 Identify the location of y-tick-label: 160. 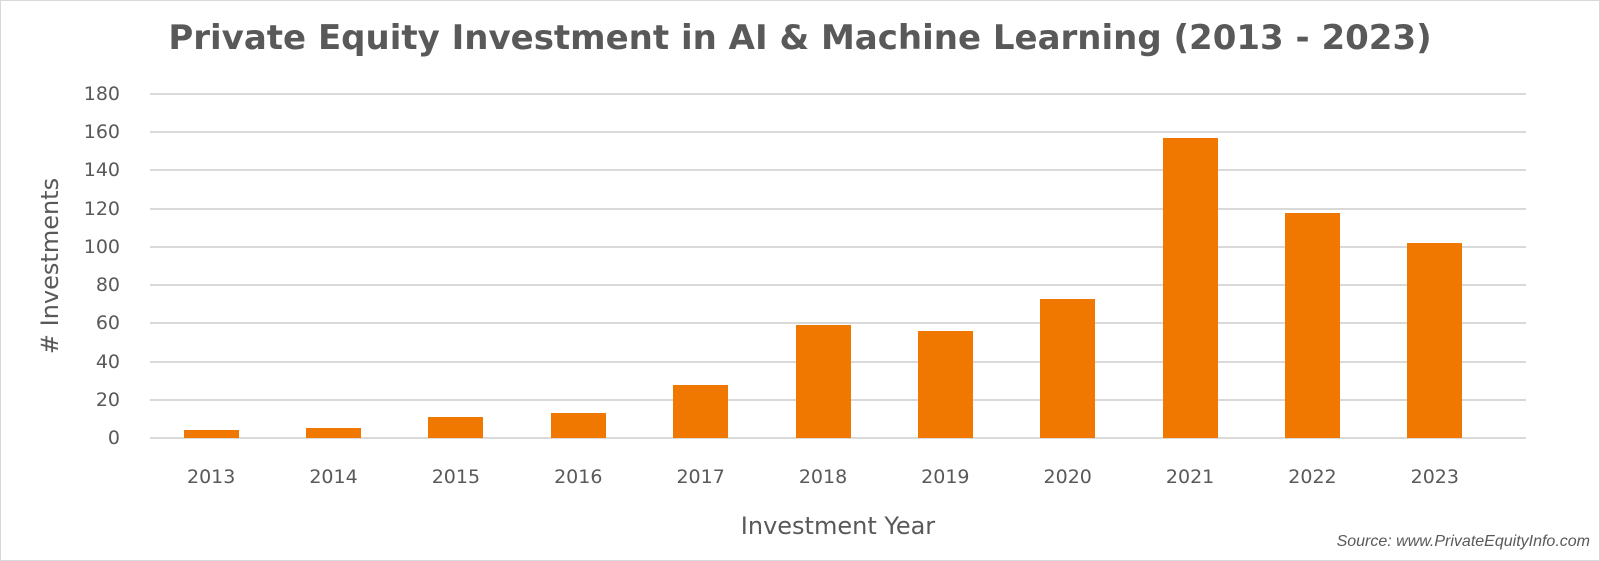
(101, 132).